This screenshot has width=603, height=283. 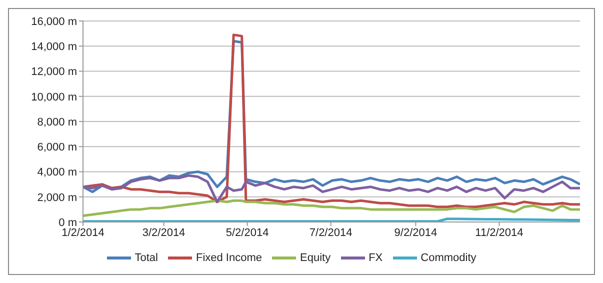 What do you see at coordinates (54, 72) in the screenshot?
I see `y-tick-label: 12,000 m` at bounding box center [54, 72].